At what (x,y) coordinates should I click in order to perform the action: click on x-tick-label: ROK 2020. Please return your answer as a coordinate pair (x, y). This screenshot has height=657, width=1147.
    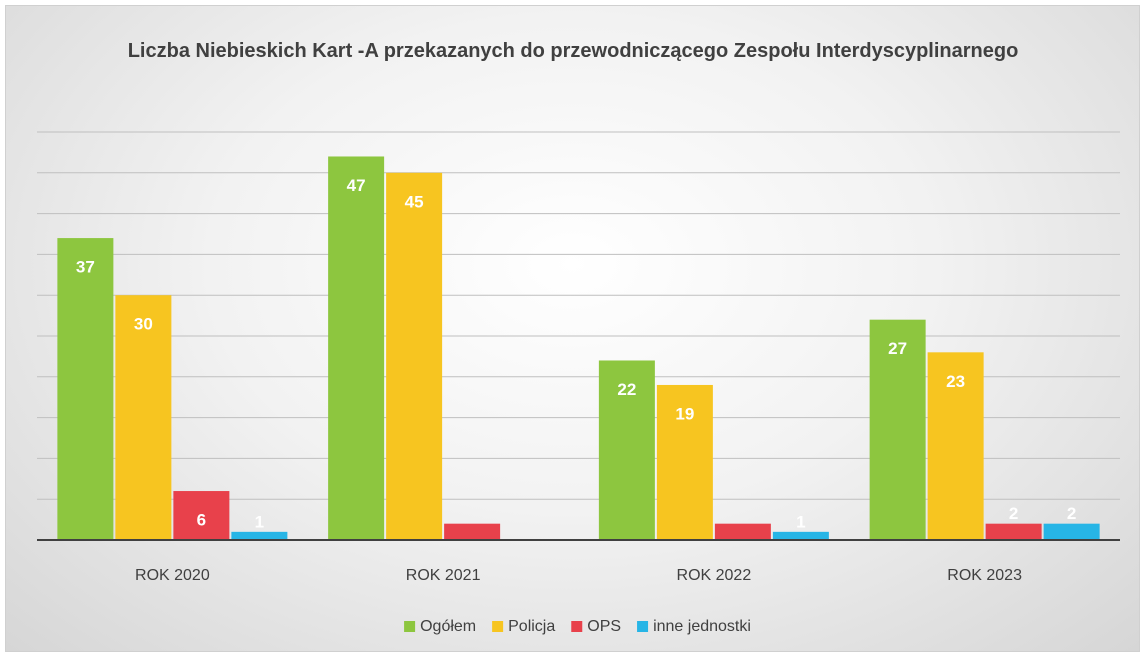
    Looking at the image, I should click on (172, 575).